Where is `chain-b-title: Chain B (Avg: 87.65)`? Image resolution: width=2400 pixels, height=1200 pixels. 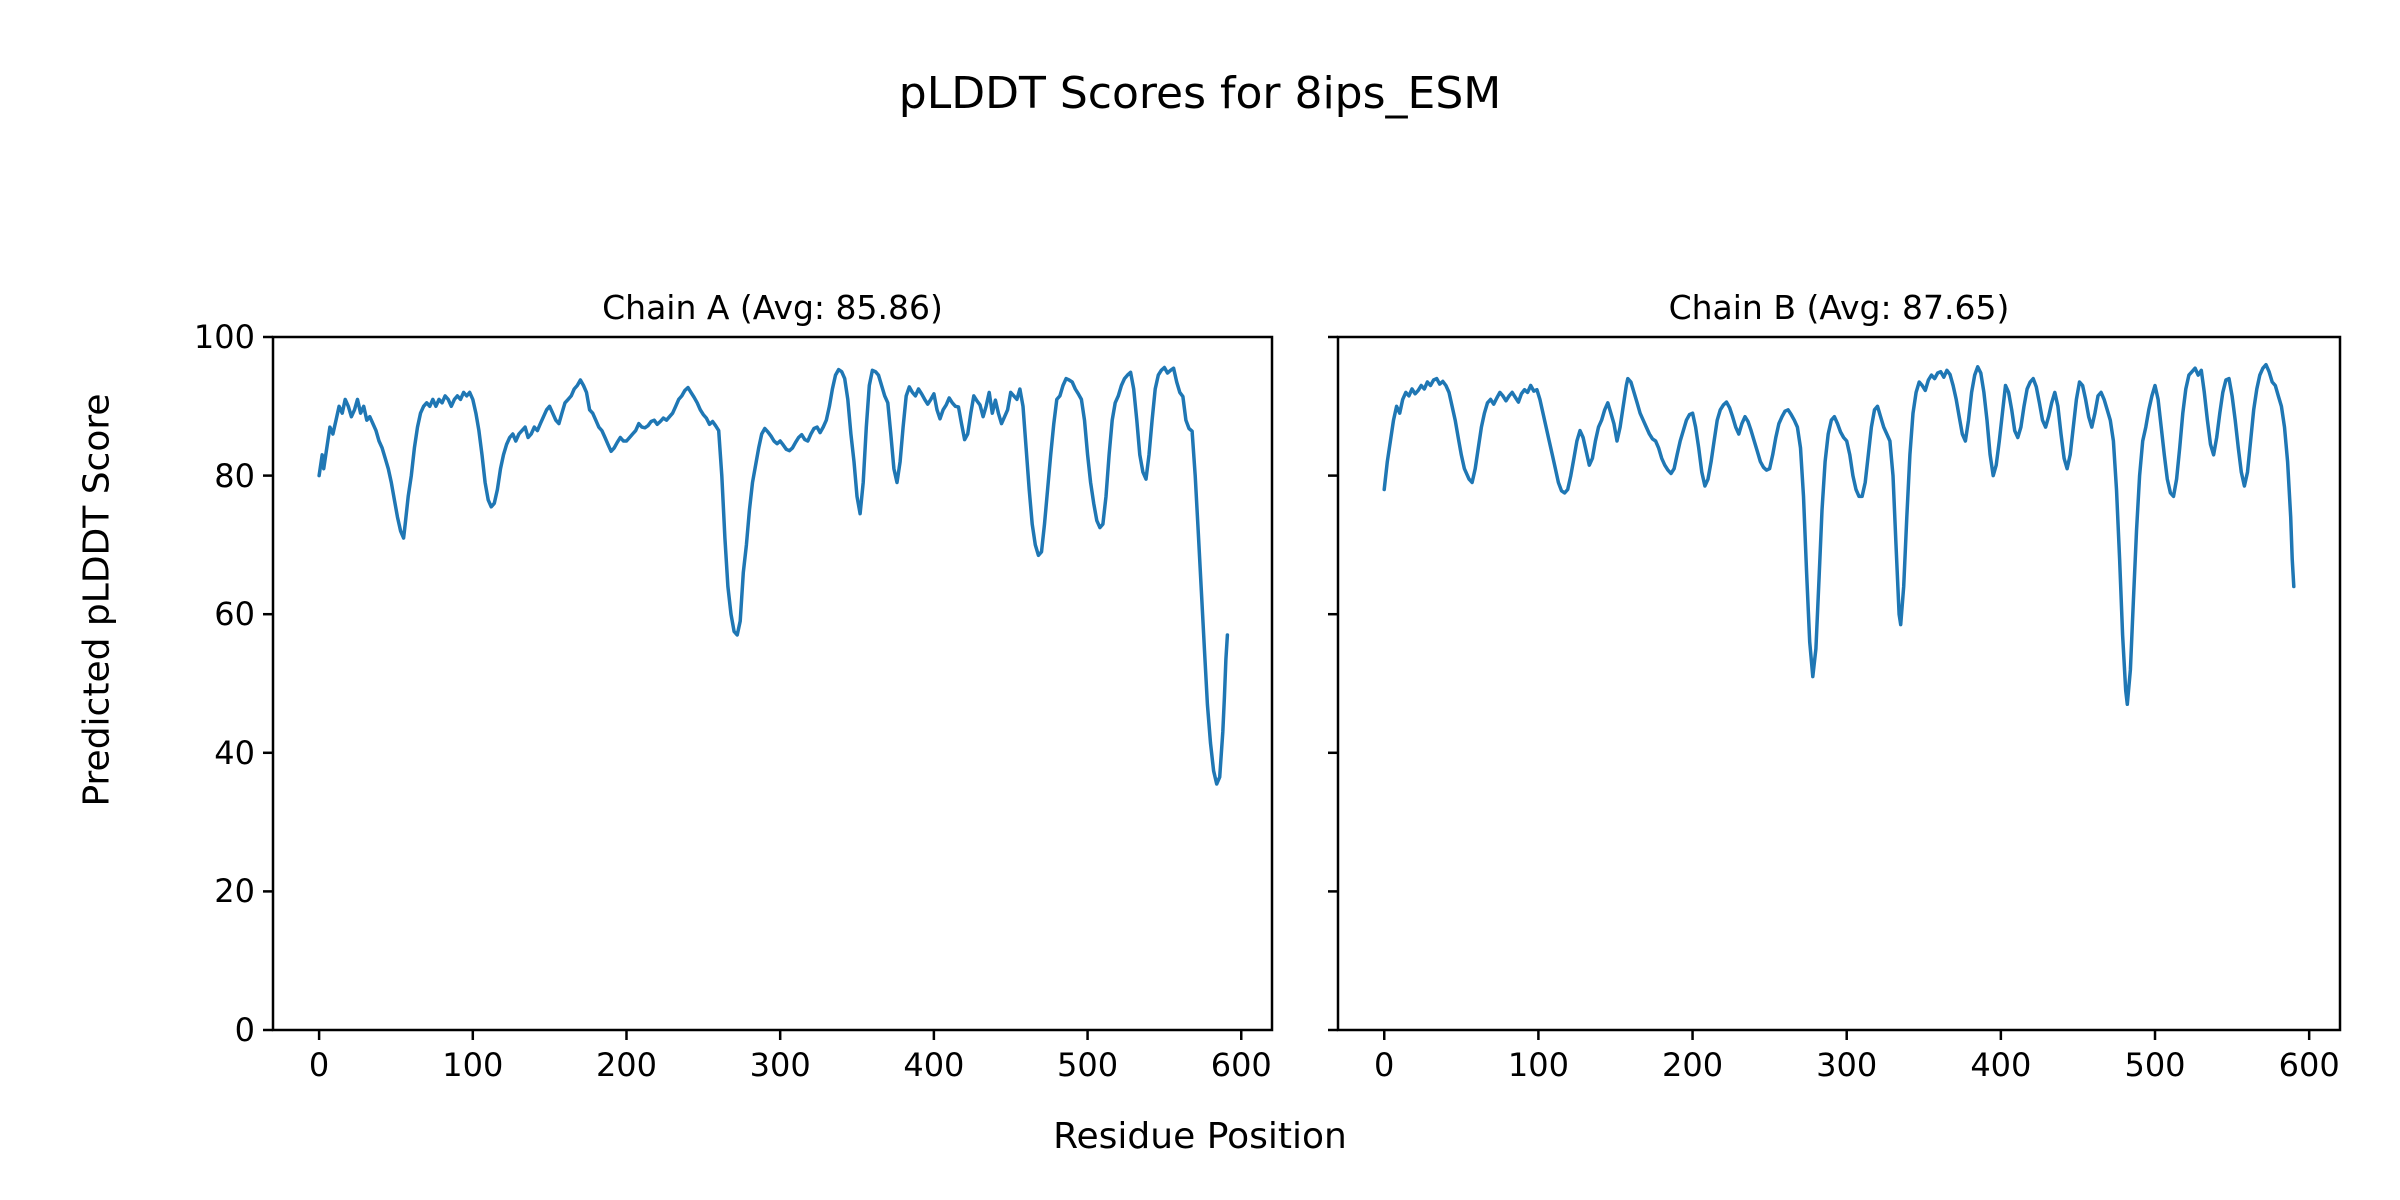
chain-b-title: Chain B (Avg: 87.65) is located at coordinates (1839, 307).